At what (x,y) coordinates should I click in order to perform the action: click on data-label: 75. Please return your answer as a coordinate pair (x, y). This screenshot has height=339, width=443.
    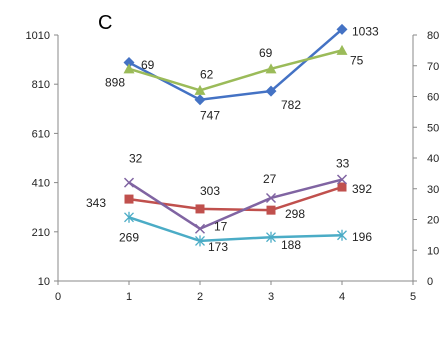
    Looking at the image, I should click on (357, 60).